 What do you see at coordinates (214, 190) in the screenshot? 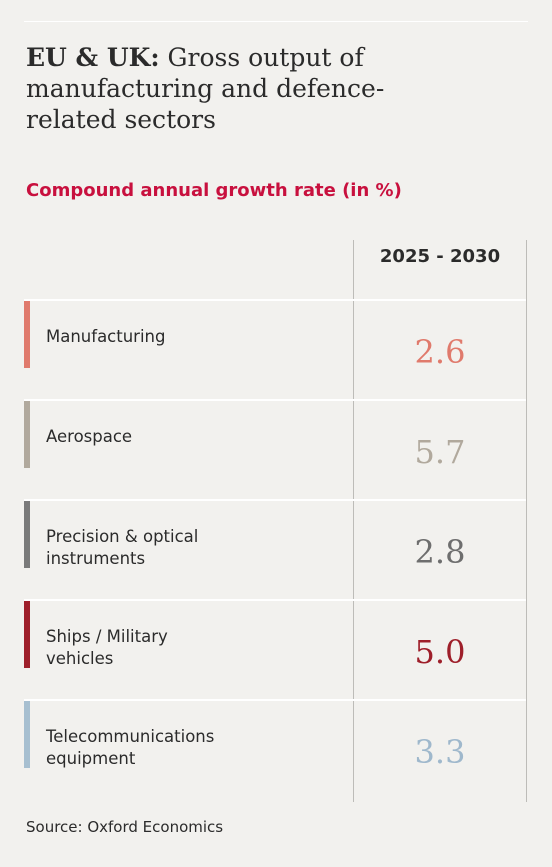
I see `subtitle: Compound annual growth rate (in %)` at bounding box center [214, 190].